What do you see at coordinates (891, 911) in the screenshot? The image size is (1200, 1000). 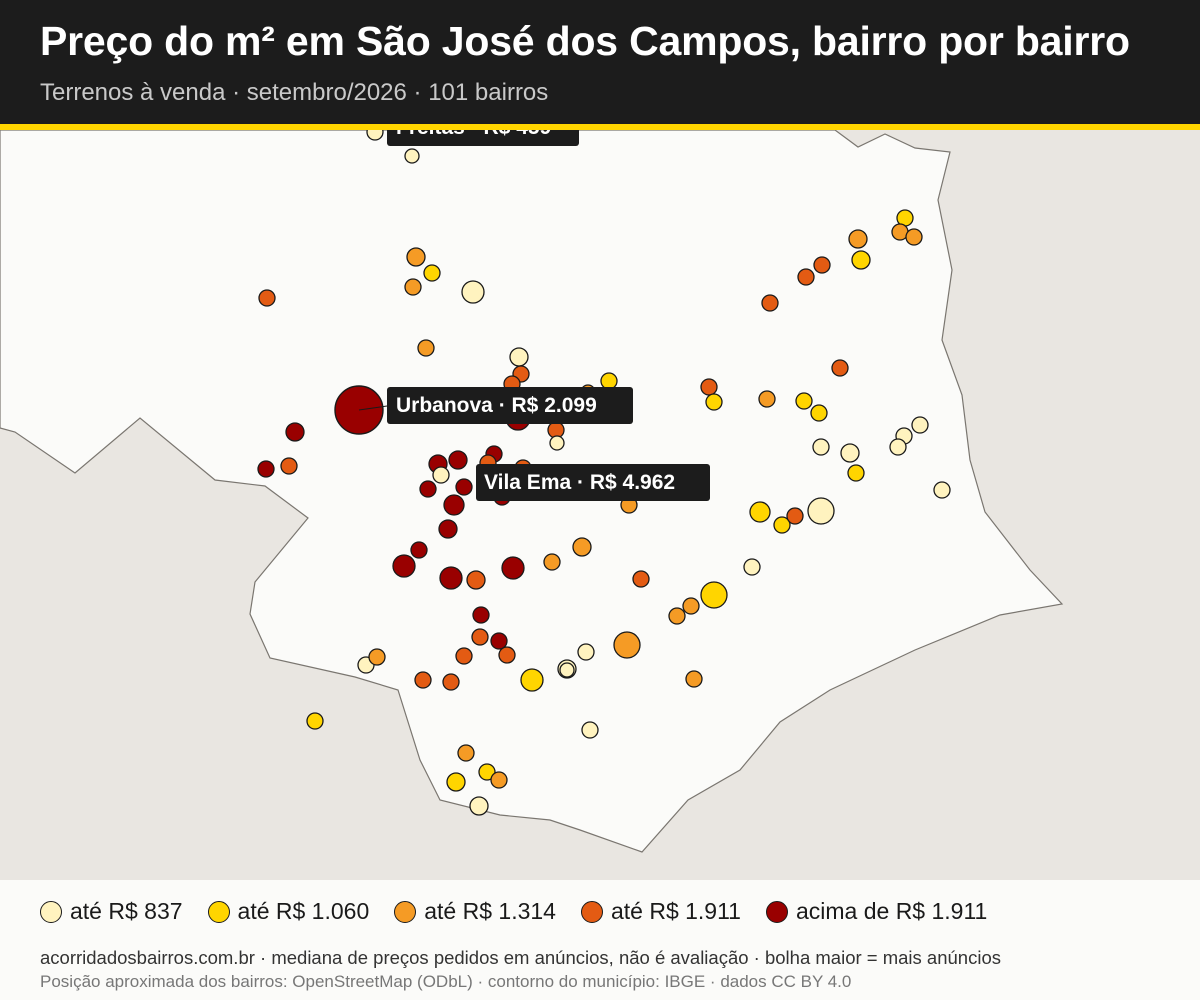 I see `legend-label-acima-1911: acima de R$ 1.911` at bounding box center [891, 911].